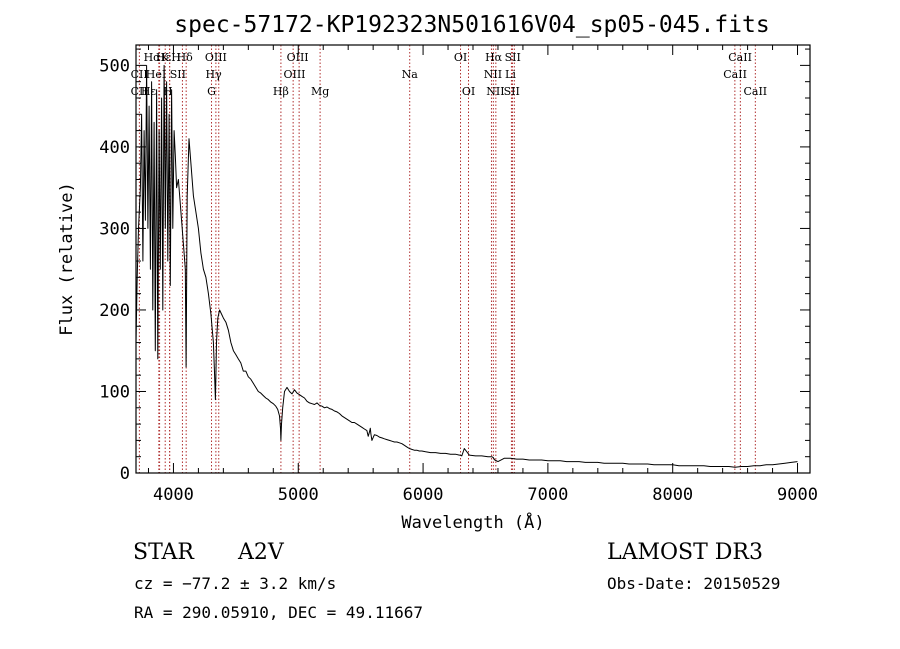 The image size is (900, 649). Describe the element at coordinates (320, 91) in the screenshot. I see `line-label: Mg` at that location.